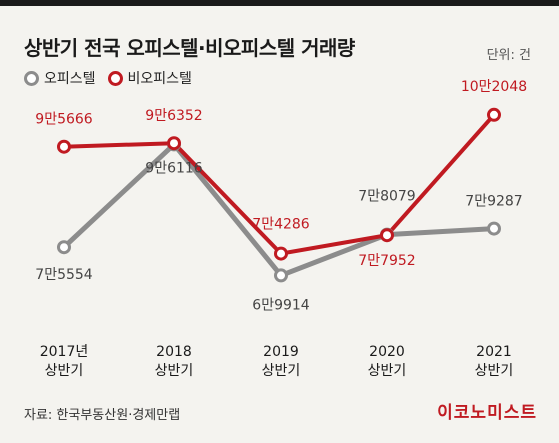 The width and height of the screenshot is (559, 443). What do you see at coordinates (64, 352) in the screenshot?
I see `x-tick-label: 2017년` at bounding box center [64, 352].